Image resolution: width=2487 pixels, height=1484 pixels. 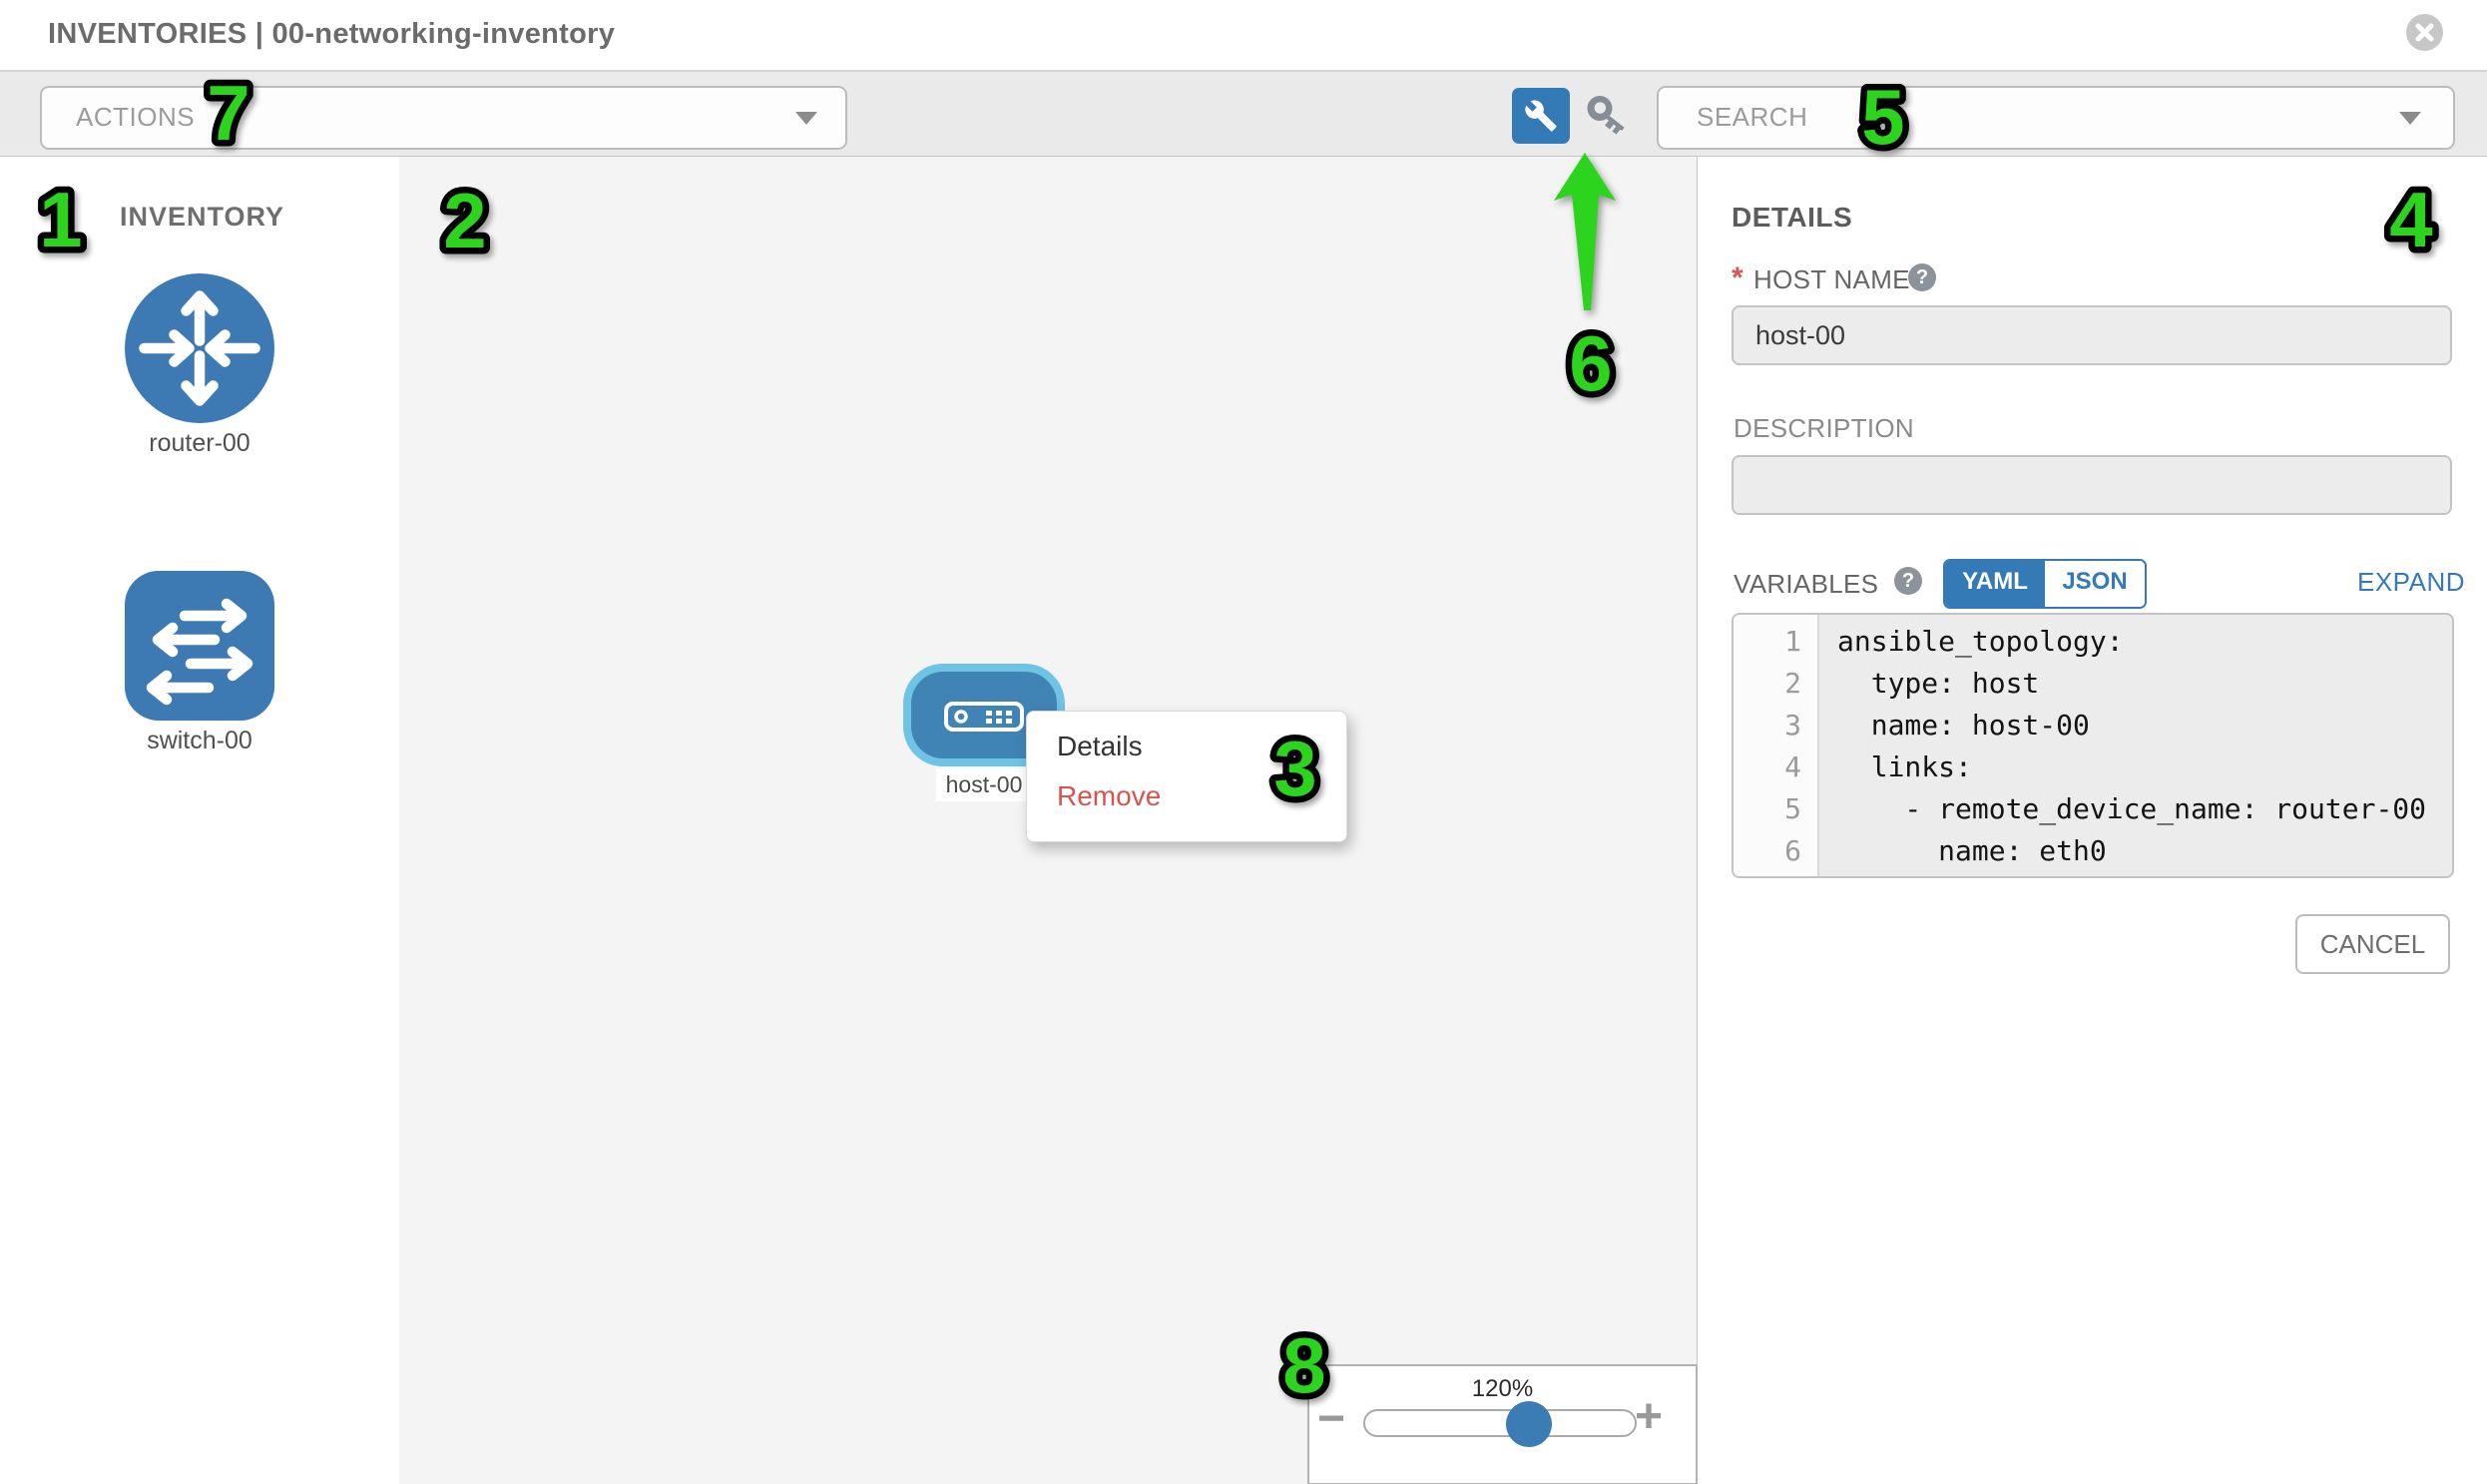 What do you see at coordinates (1938, 683) in the screenshot?
I see `line-text: type: host` at bounding box center [1938, 683].